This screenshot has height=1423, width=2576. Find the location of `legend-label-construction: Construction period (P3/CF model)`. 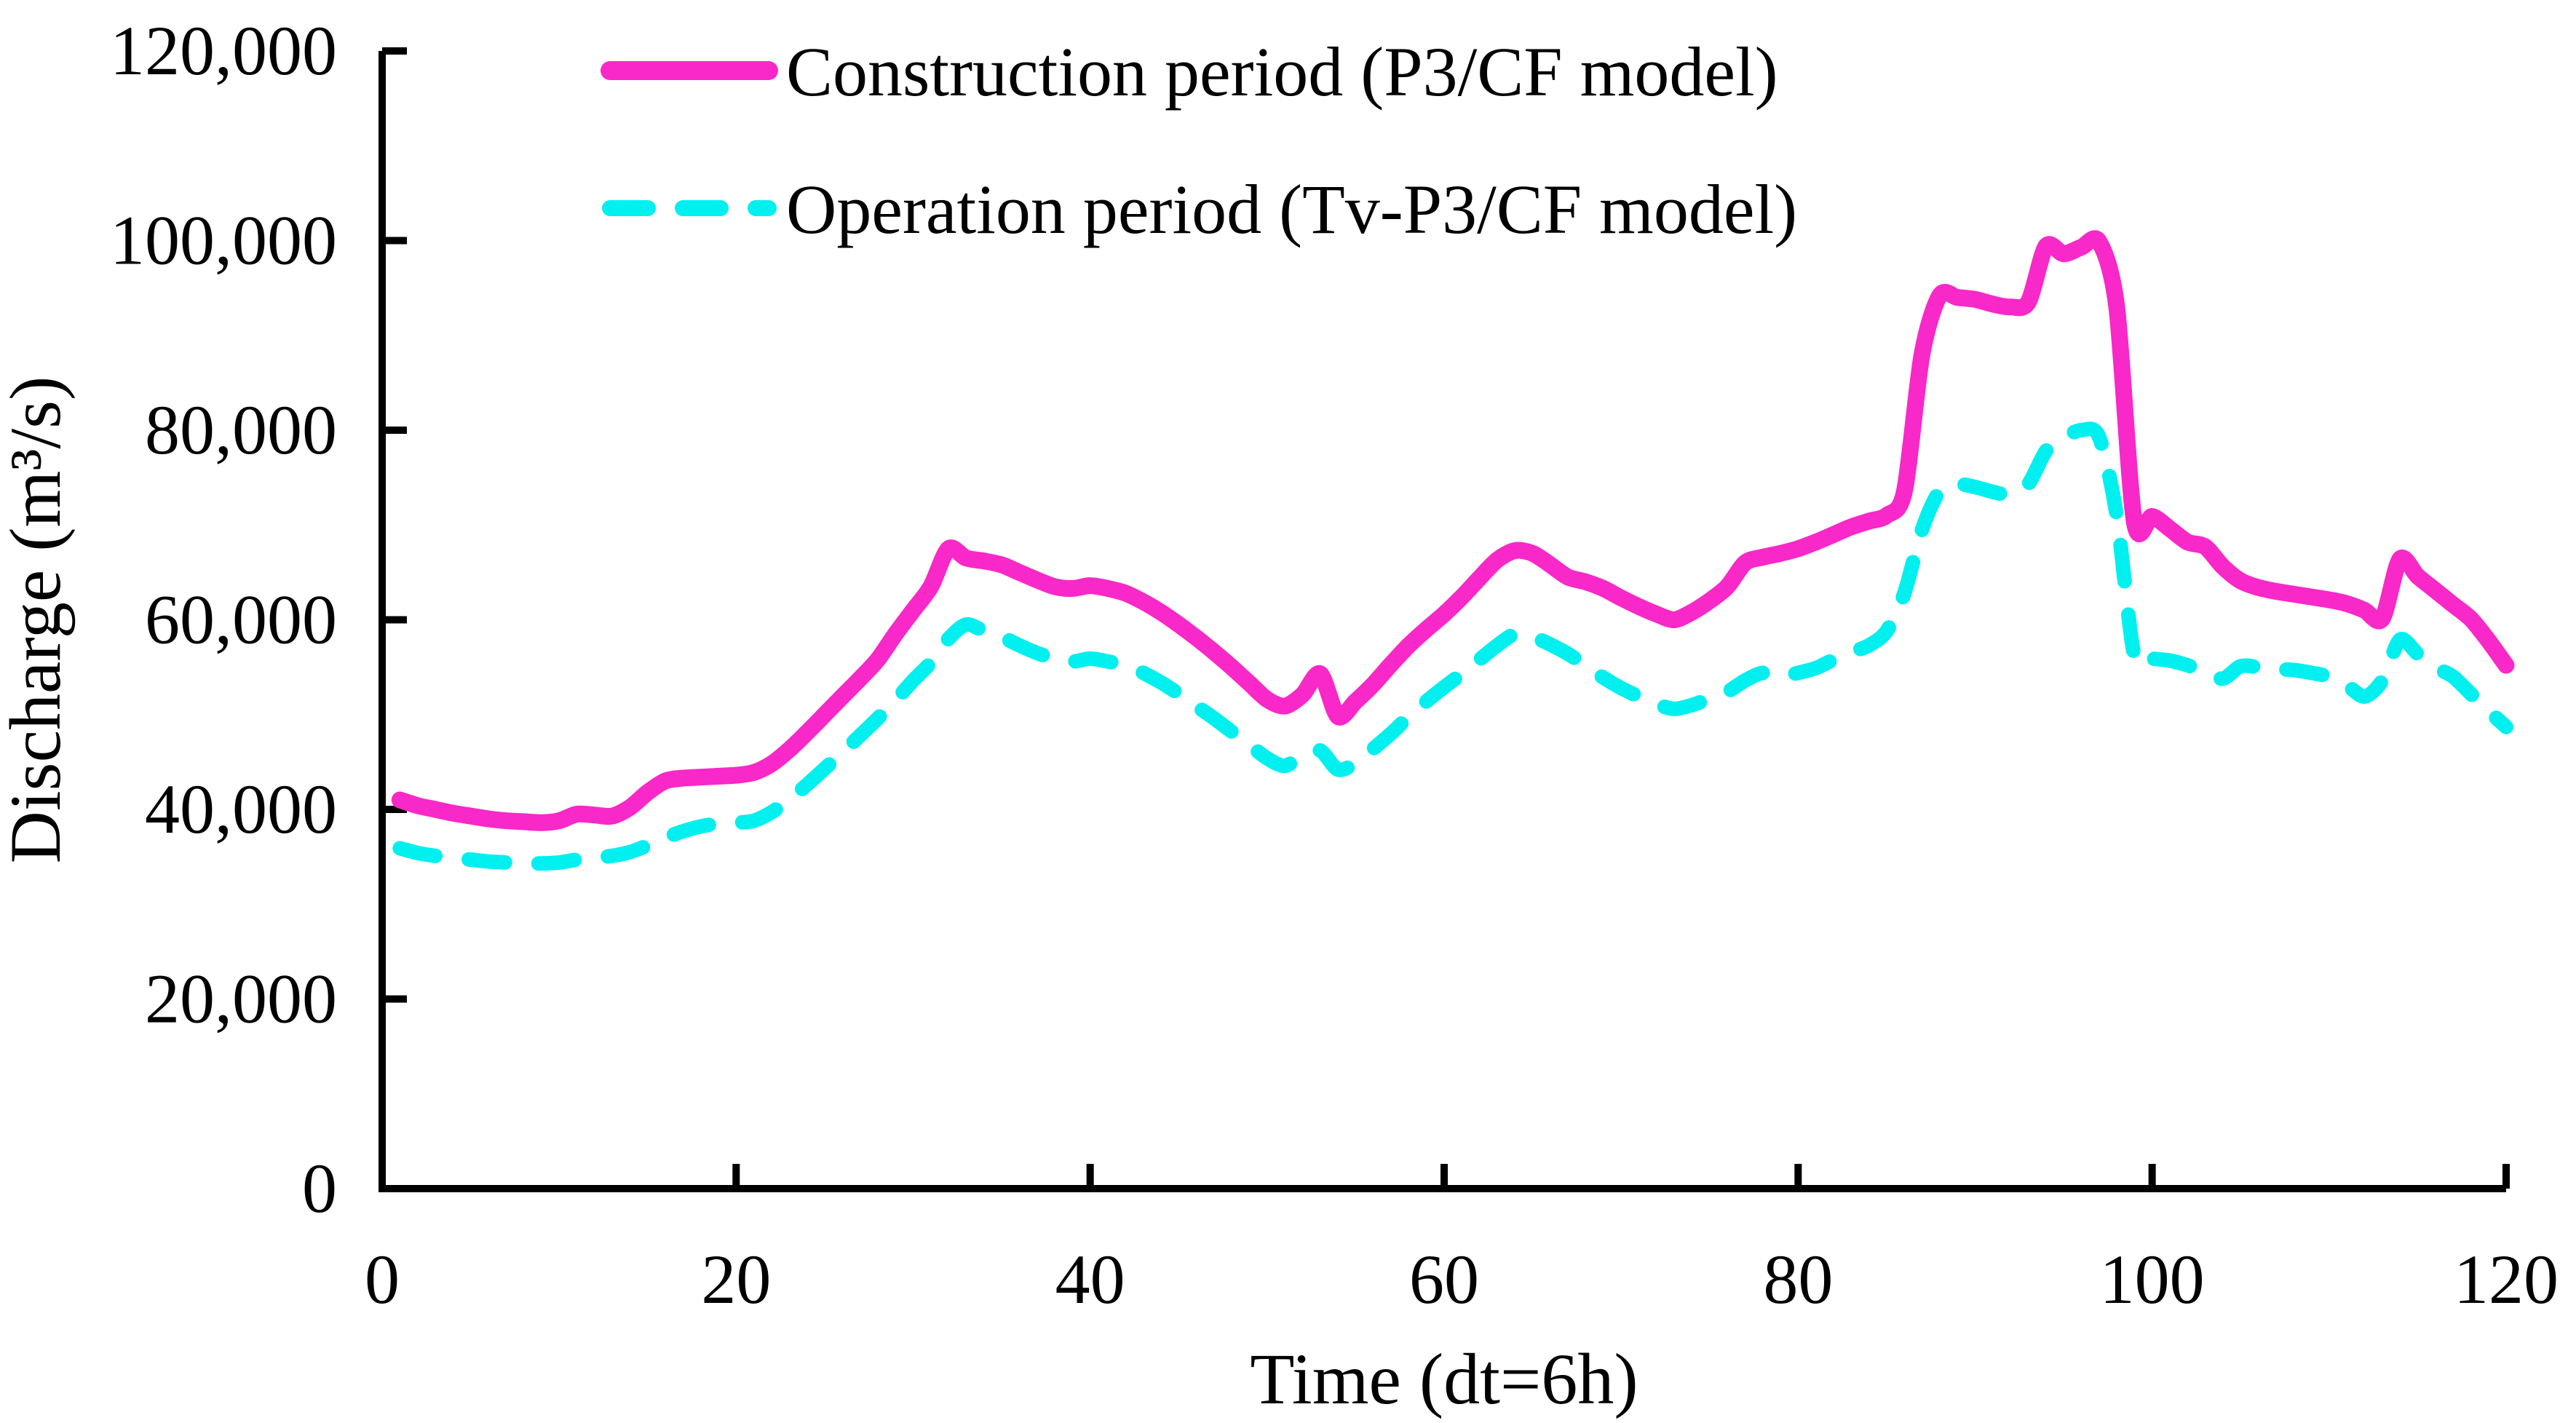

legend-label-construction: Construction period (P3/CF model) is located at coordinates (1282, 72).